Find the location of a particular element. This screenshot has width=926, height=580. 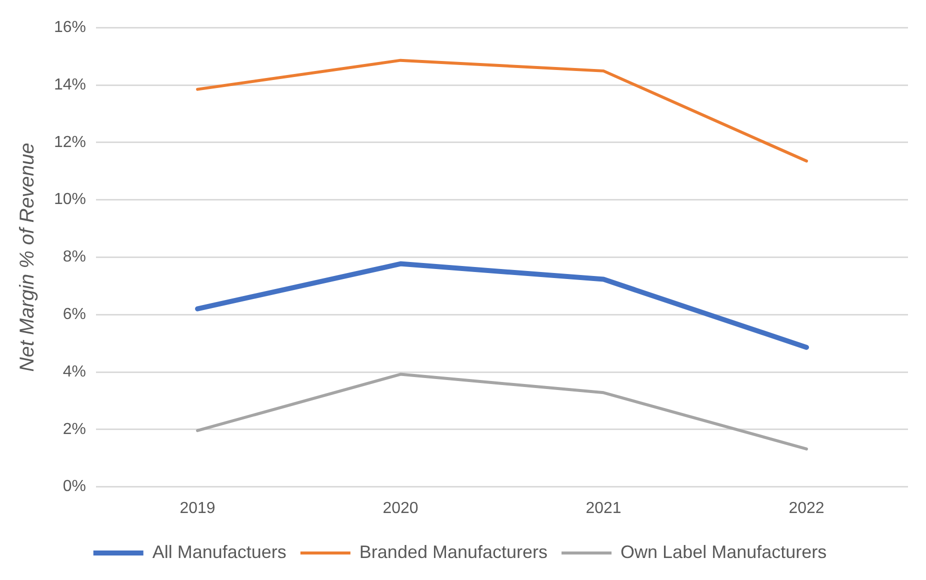

y-axis-title: Net Margin % of Revenue is located at coordinates (27, 257).